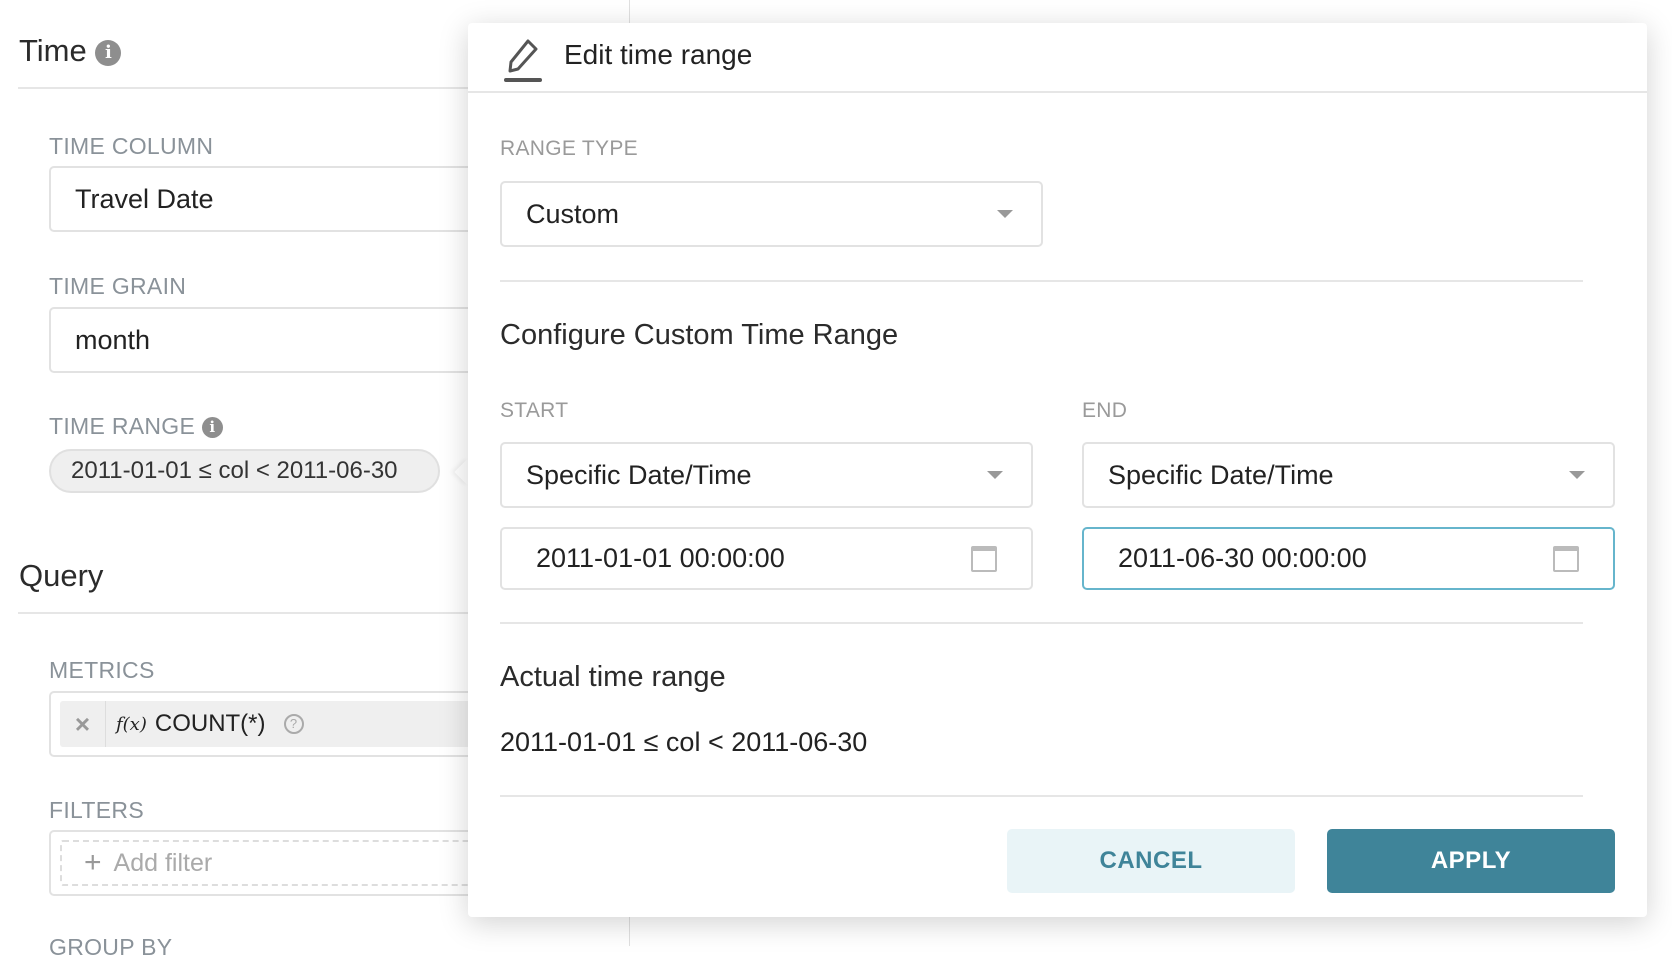 The width and height of the screenshot is (1672, 961). Describe the element at coordinates (234, 470) in the screenshot. I see `time-range-value: 2011-01-01 ≤ col < 2011-06-30` at that location.